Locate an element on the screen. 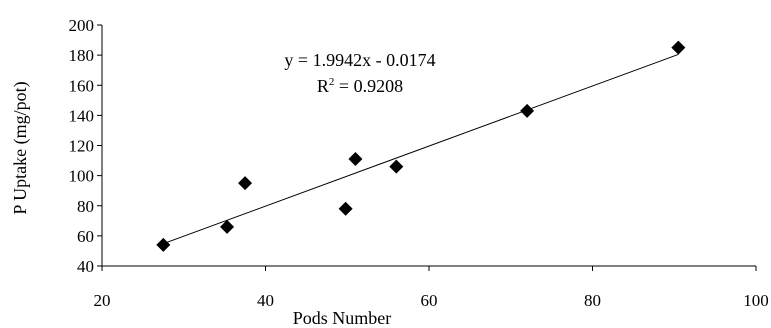  r-squared-value: = 0.9208 is located at coordinates (368, 86).